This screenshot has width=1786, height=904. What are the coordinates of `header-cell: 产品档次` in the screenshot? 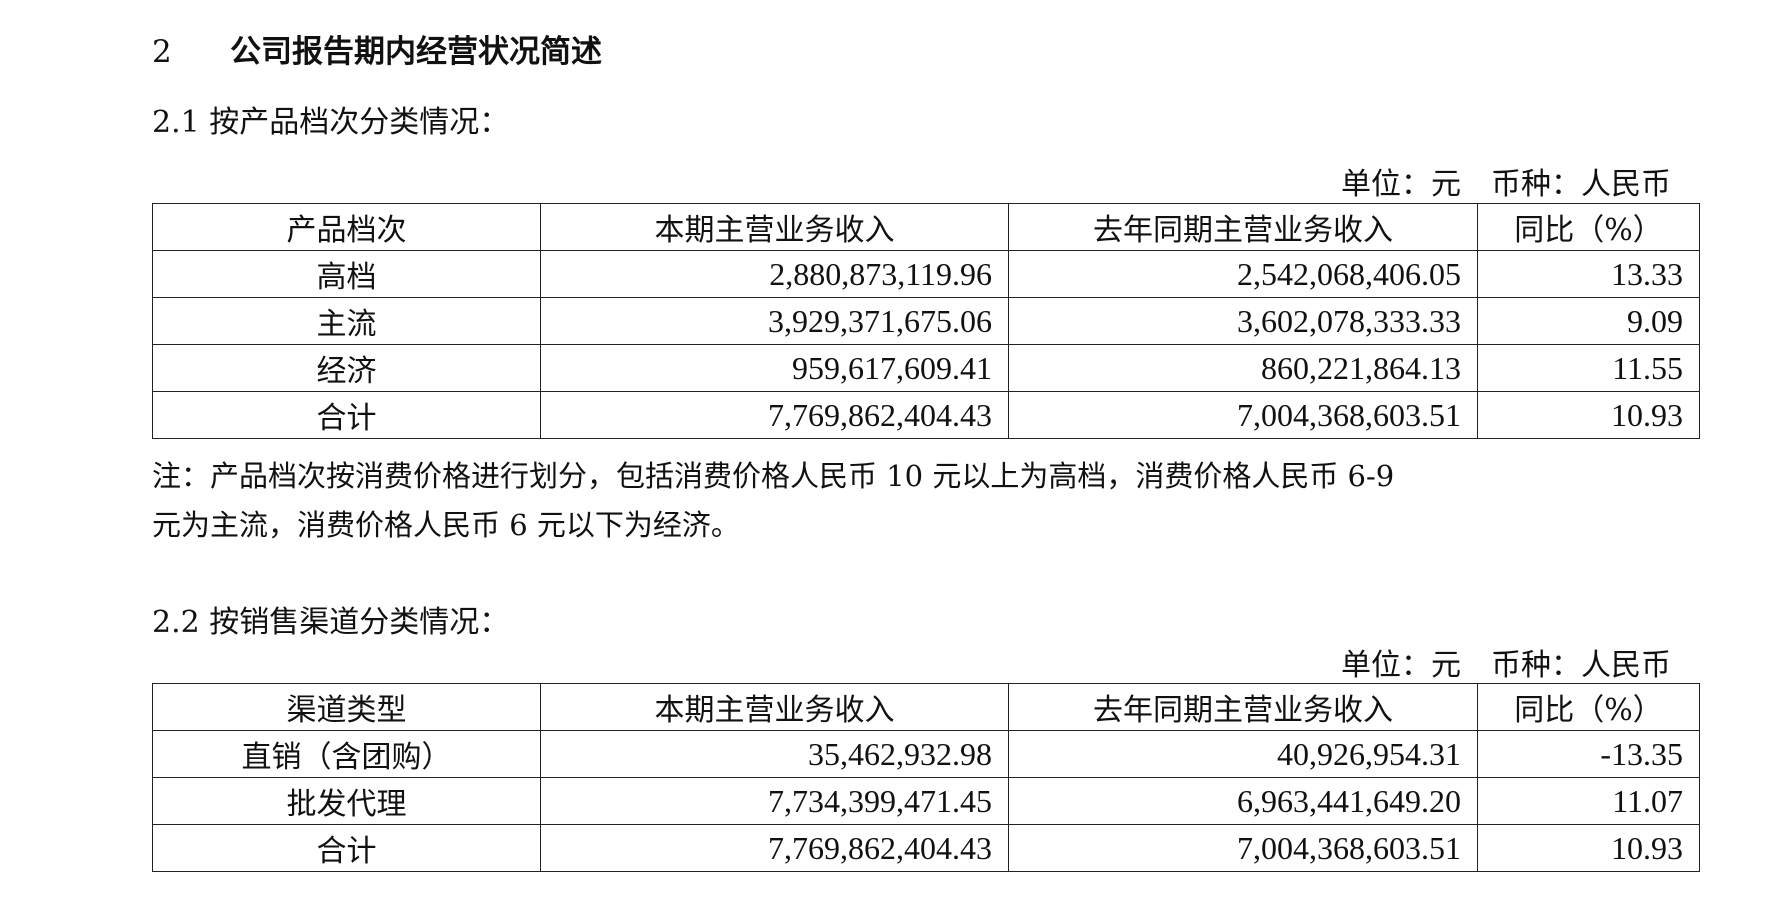 It's located at (346, 227).